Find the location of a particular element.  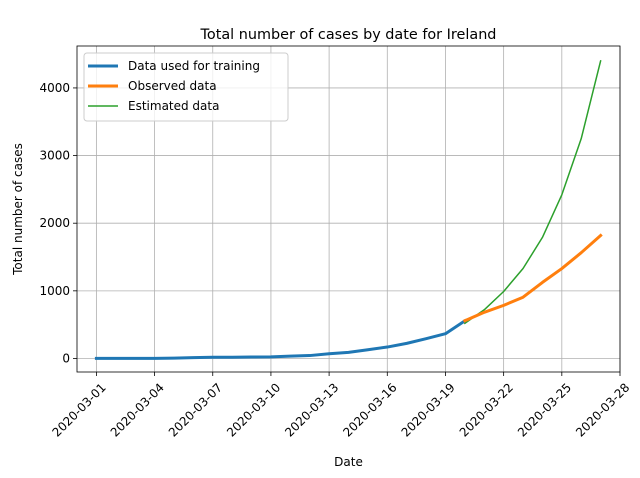

x-tick-label: 2020-03-07 is located at coordinates (195, 409).